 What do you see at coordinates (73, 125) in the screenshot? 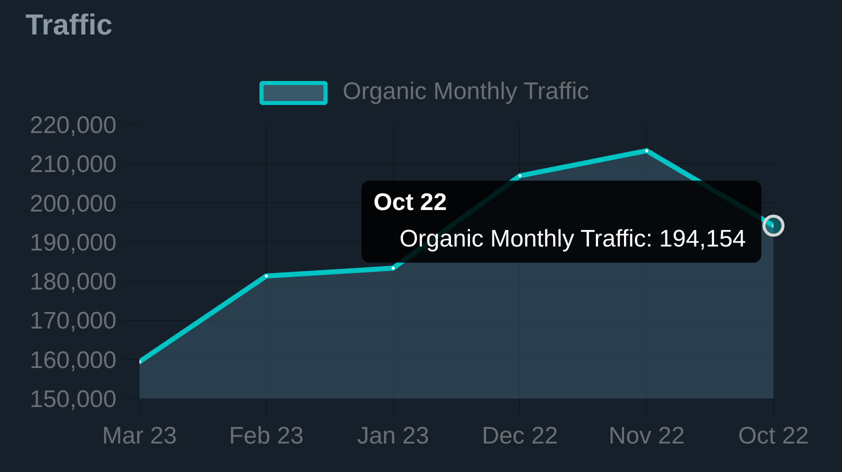
I see `y-tick-label: 220,000` at bounding box center [73, 125].